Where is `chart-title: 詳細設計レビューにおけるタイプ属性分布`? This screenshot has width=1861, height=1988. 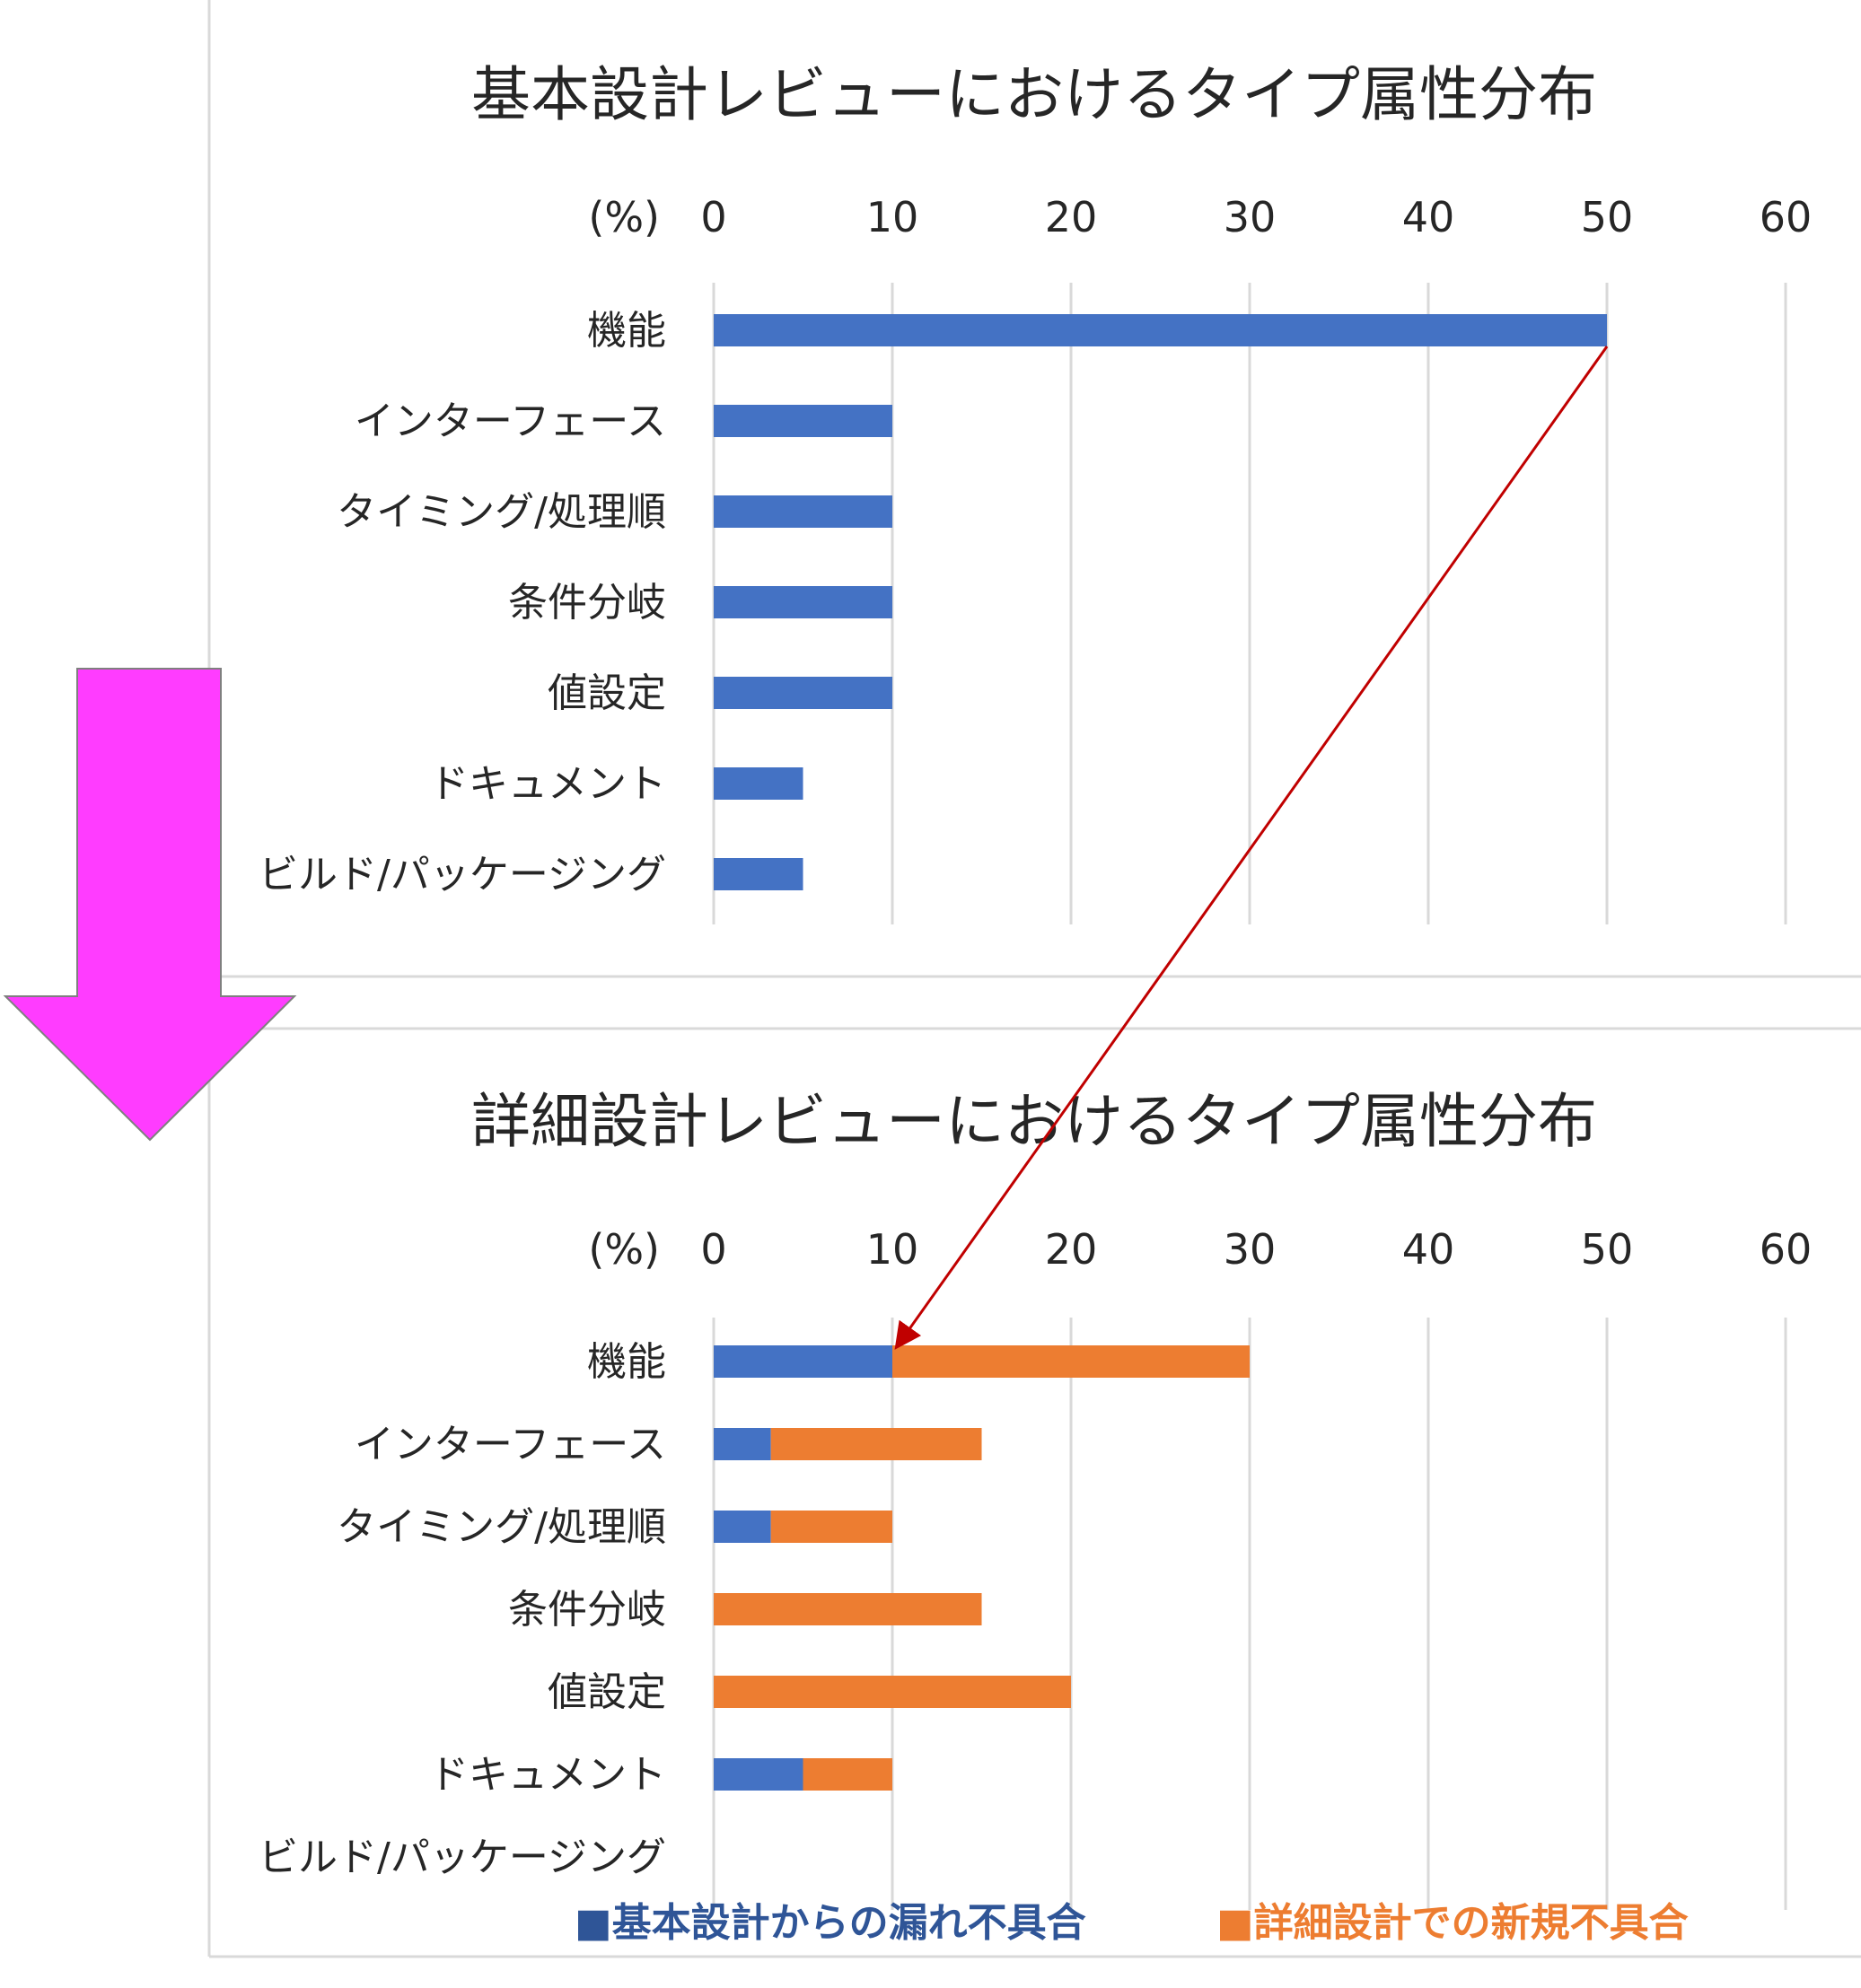 chart-title: 詳細設計レビューにおけるタイプ属性分布 is located at coordinates (1034, 1121).